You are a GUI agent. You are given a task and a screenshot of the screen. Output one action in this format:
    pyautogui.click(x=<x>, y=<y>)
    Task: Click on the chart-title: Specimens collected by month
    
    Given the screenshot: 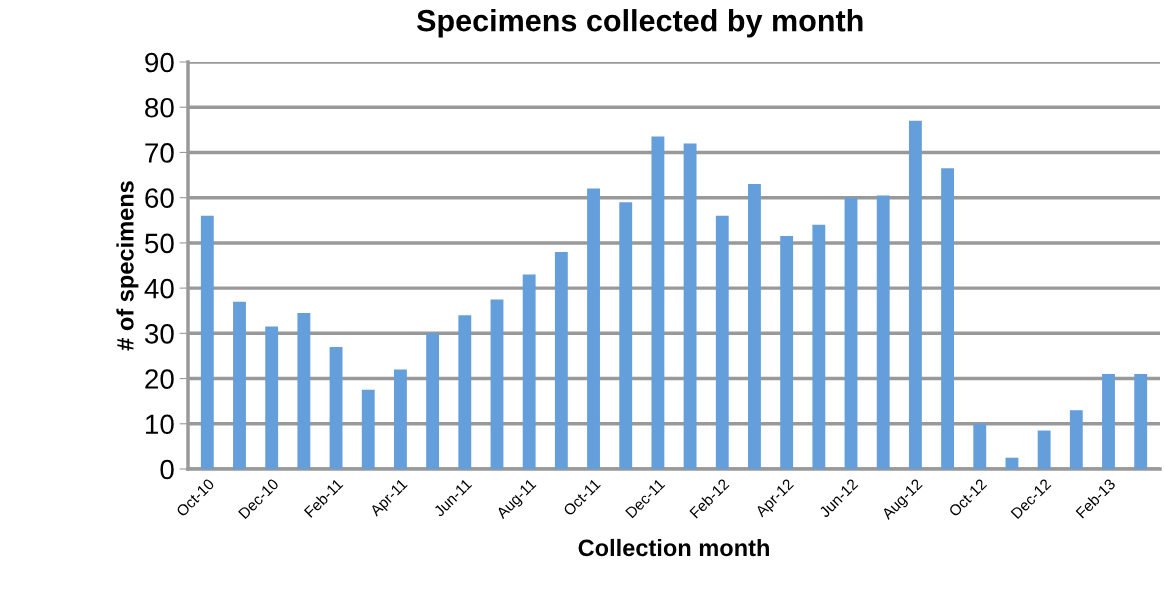 What is the action you would take?
    pyautogui.click(x=639, y=23)
    